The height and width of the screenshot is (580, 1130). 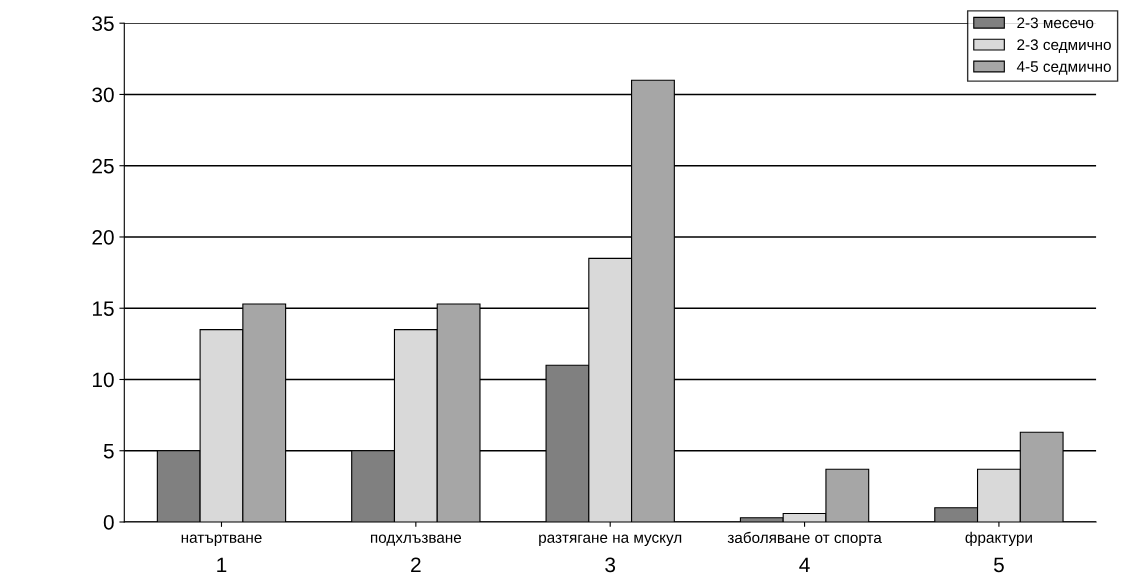 What do you see at coordinates (221, 540) in the screenshot?
I see `x-tick-label: натъртване` at bounding box center [221, 540].